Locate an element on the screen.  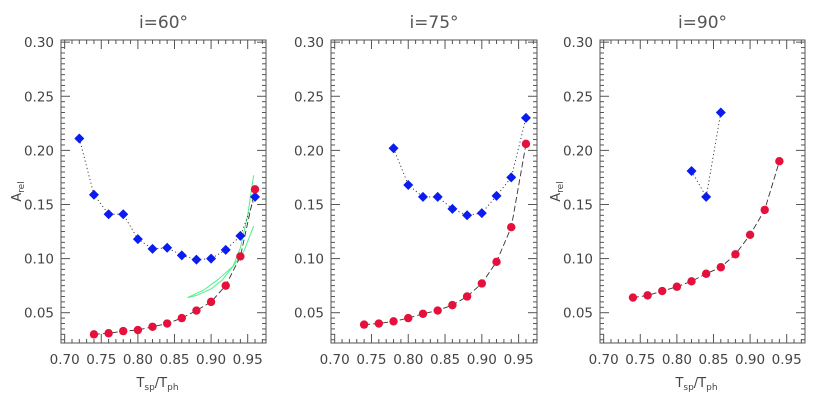
y-tick-label: 0.30 is located at coordinates (309, 43).